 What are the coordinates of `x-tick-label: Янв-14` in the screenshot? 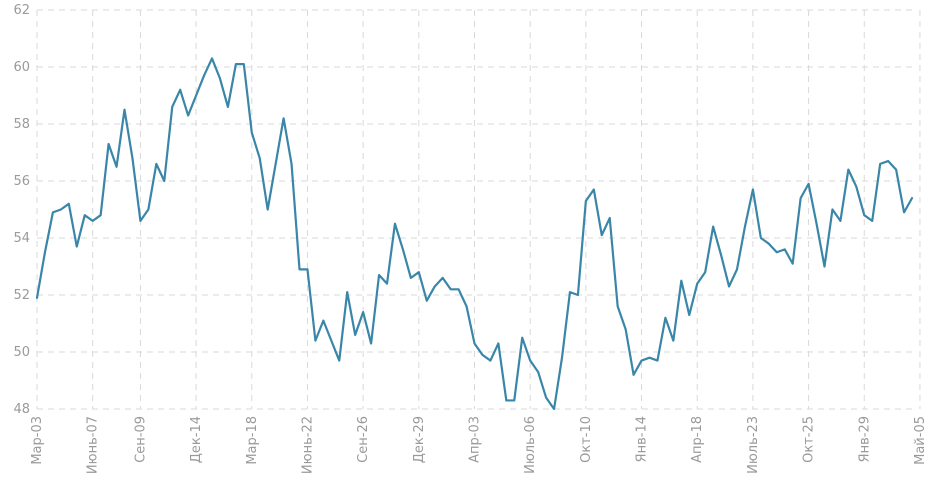 It's located at (642, 439).